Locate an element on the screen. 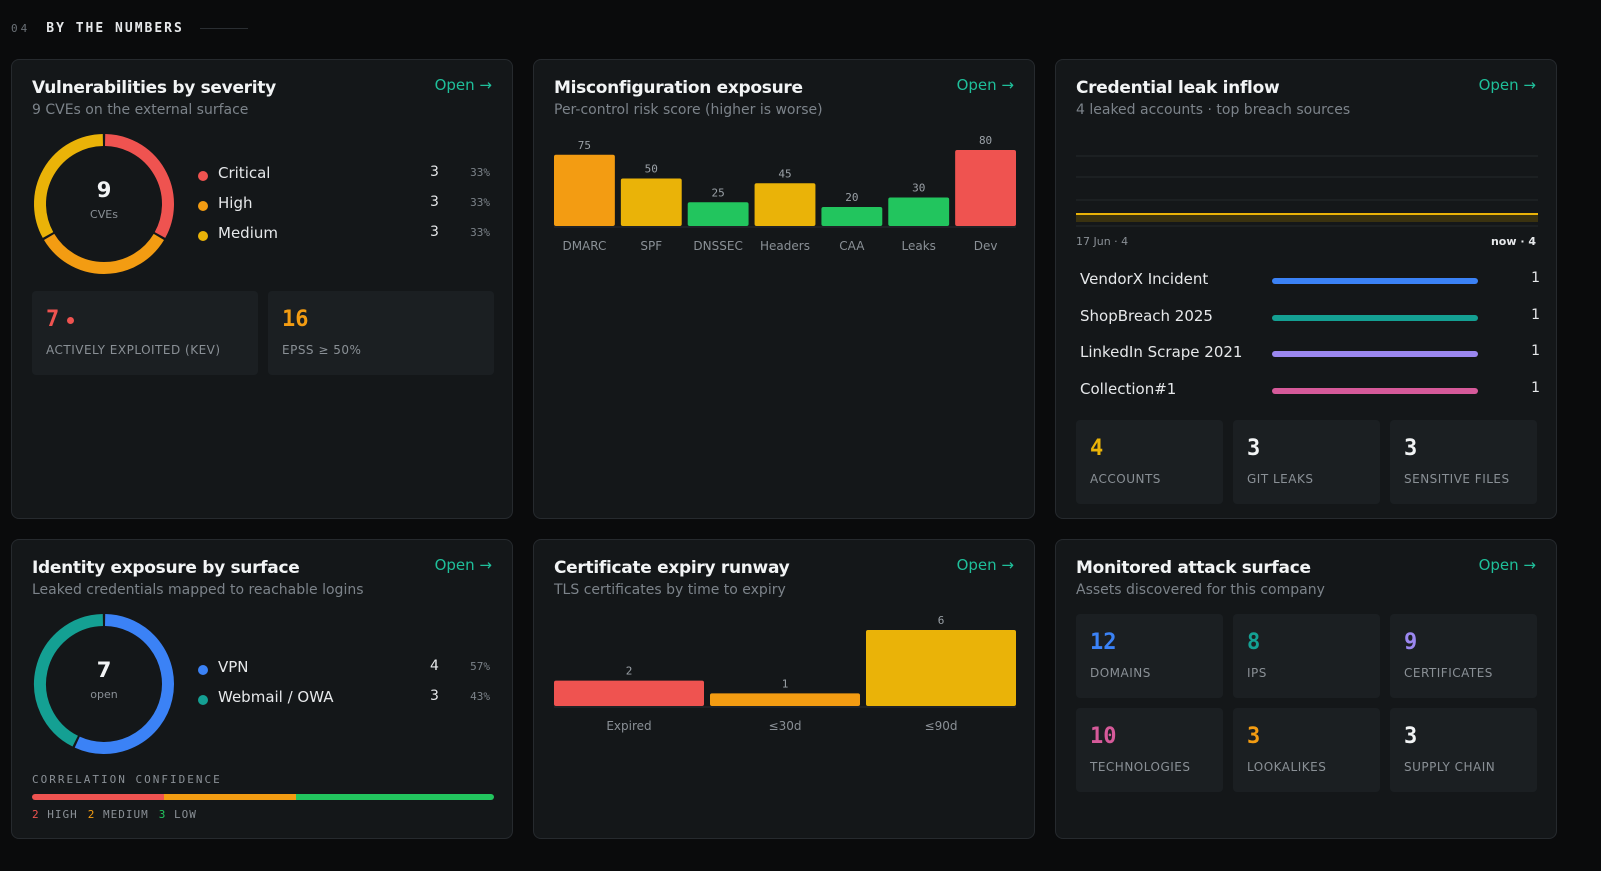 The height and width of the screenshot is (871, 1601). stat-label: SUPPLY CHAIN is located at coordinates (1450, 767).